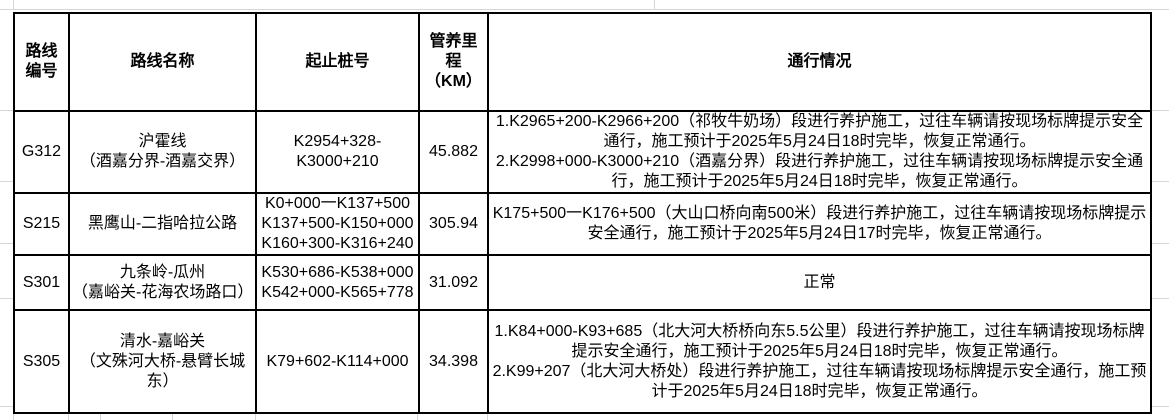 Image resolution: width=1169 pixels, height=420 pixels. Describe the element at coordinates (13, 4) in the screenshot. I see `gridline-top-col-a` at that location.